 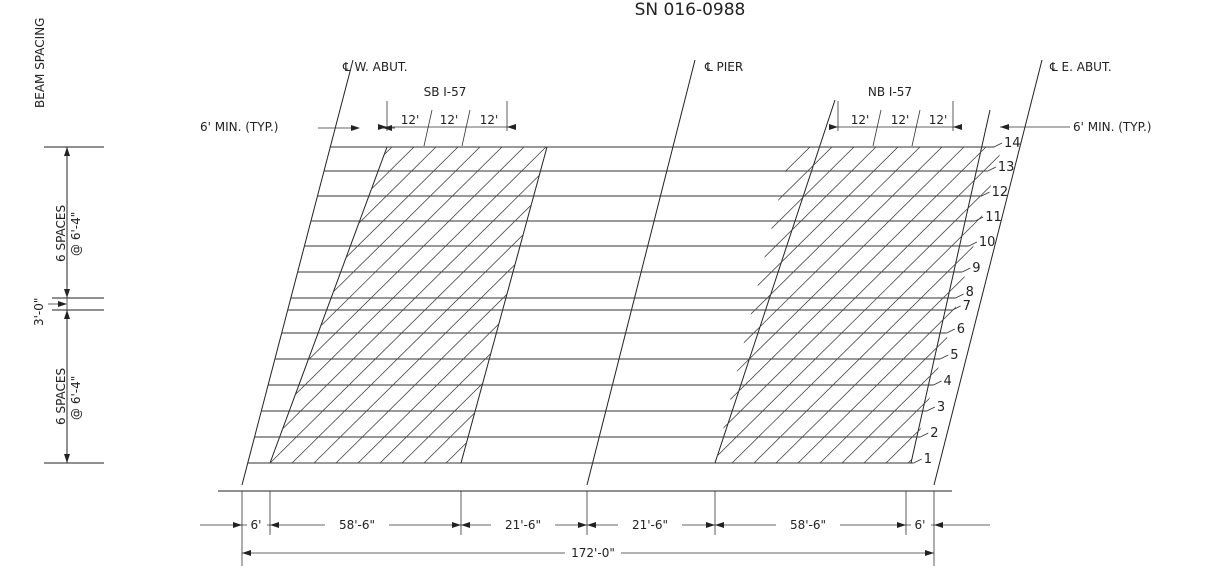 I want to click on beam-number: 7, so click(x=967, y=306).